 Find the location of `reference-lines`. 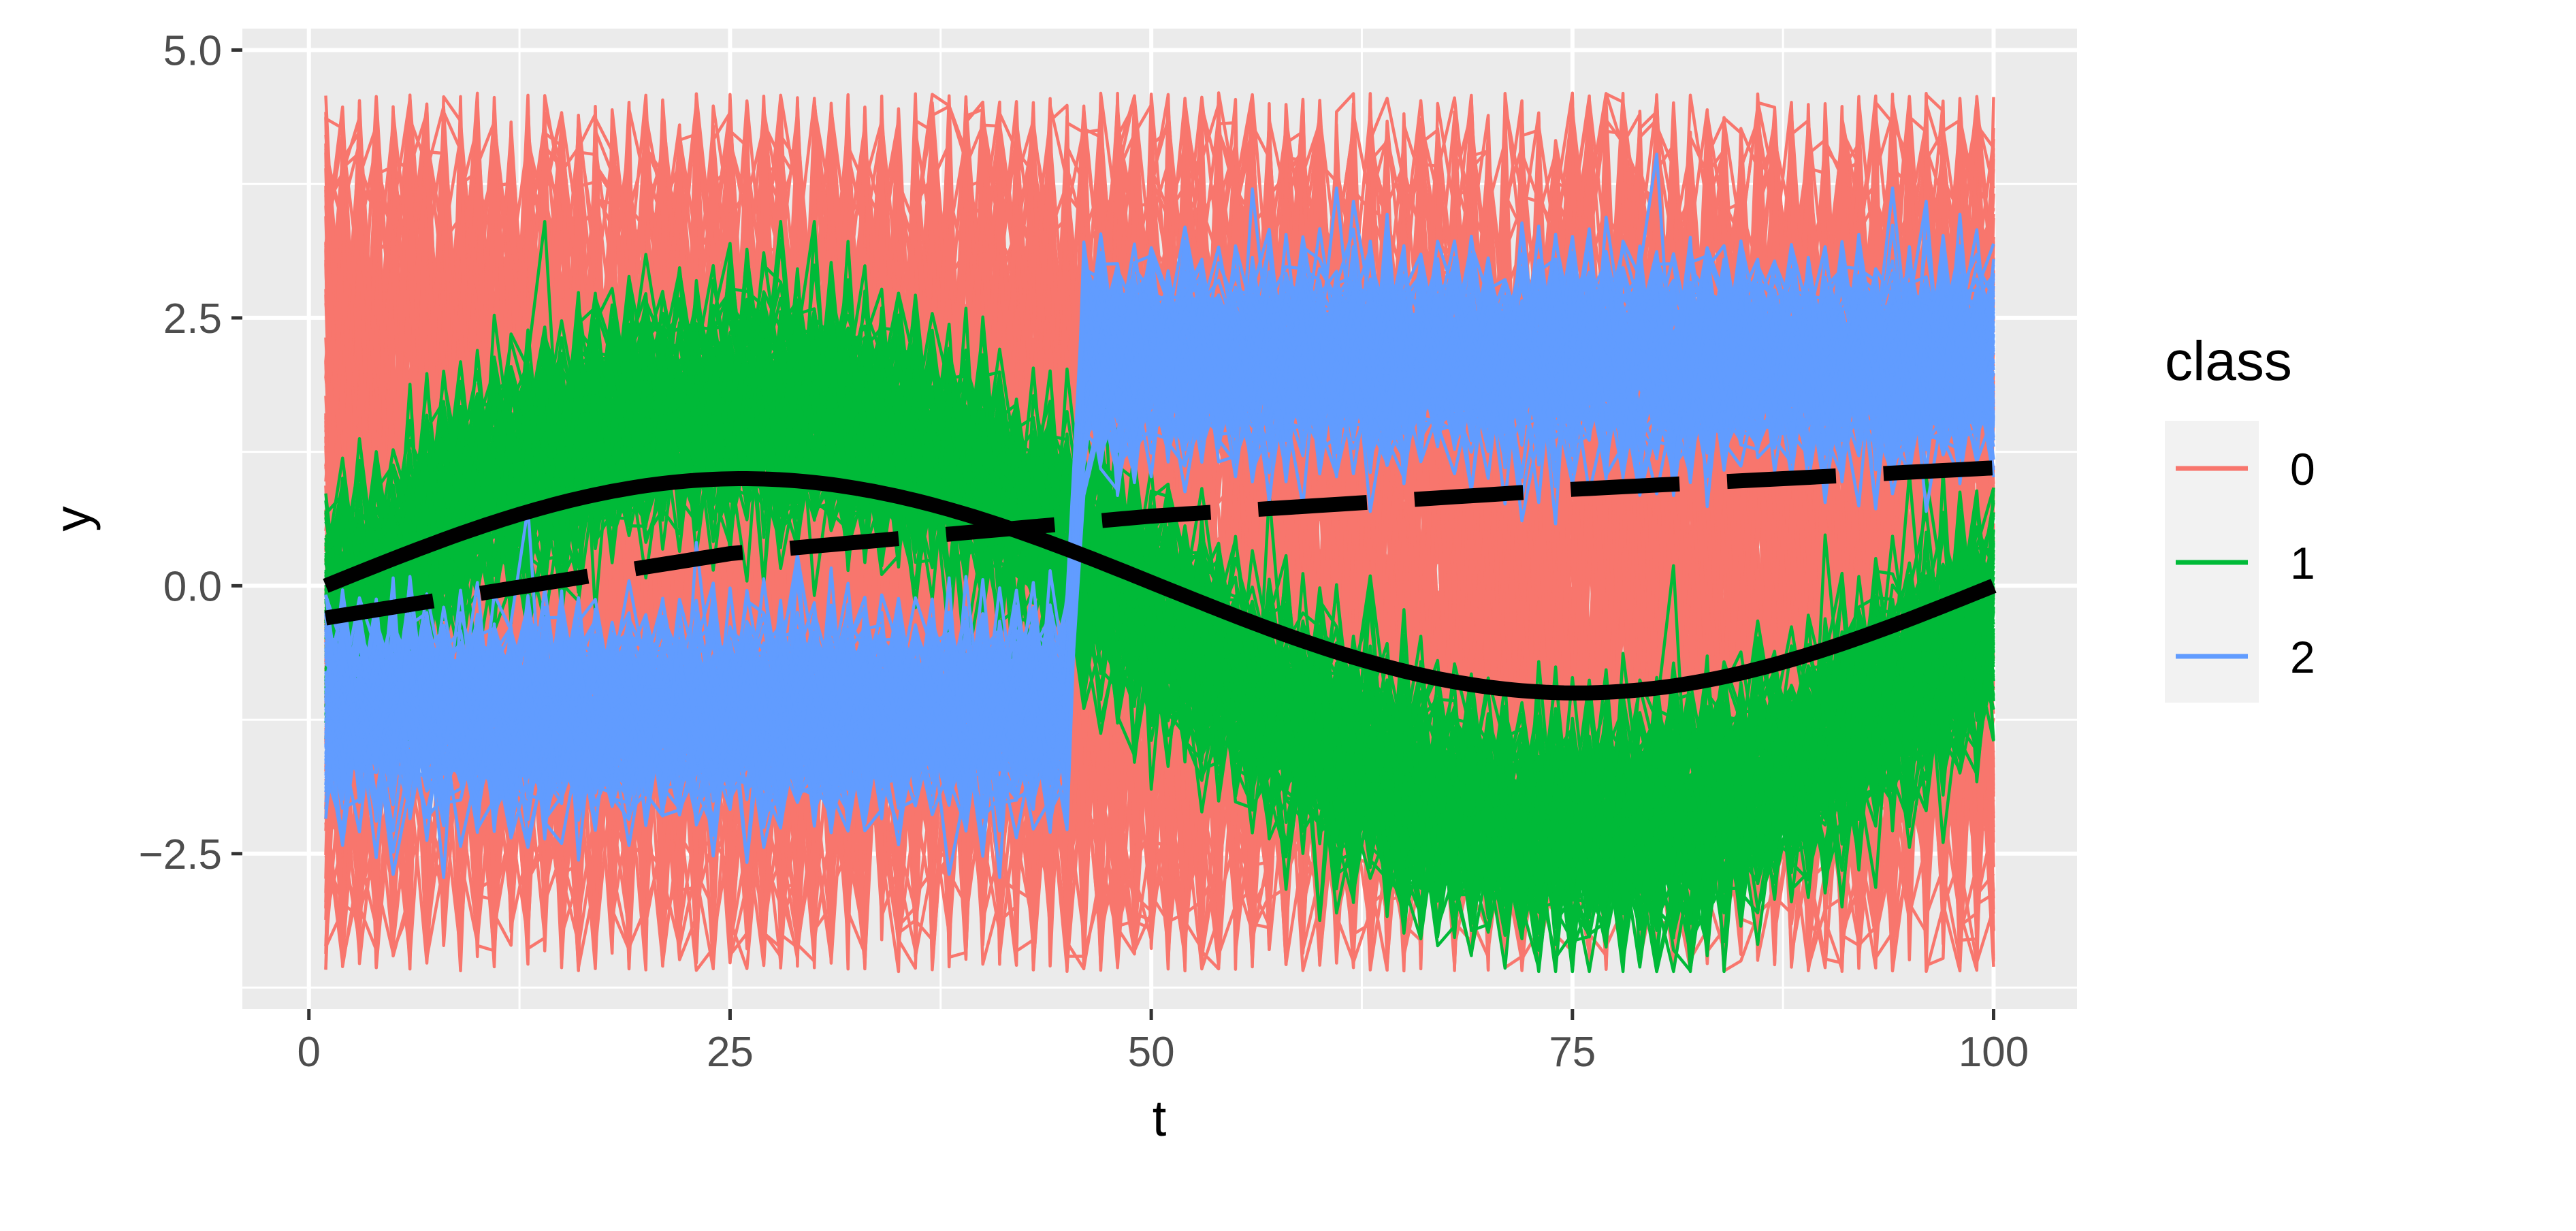

reference-lines is located at coordinates (1160, 580).